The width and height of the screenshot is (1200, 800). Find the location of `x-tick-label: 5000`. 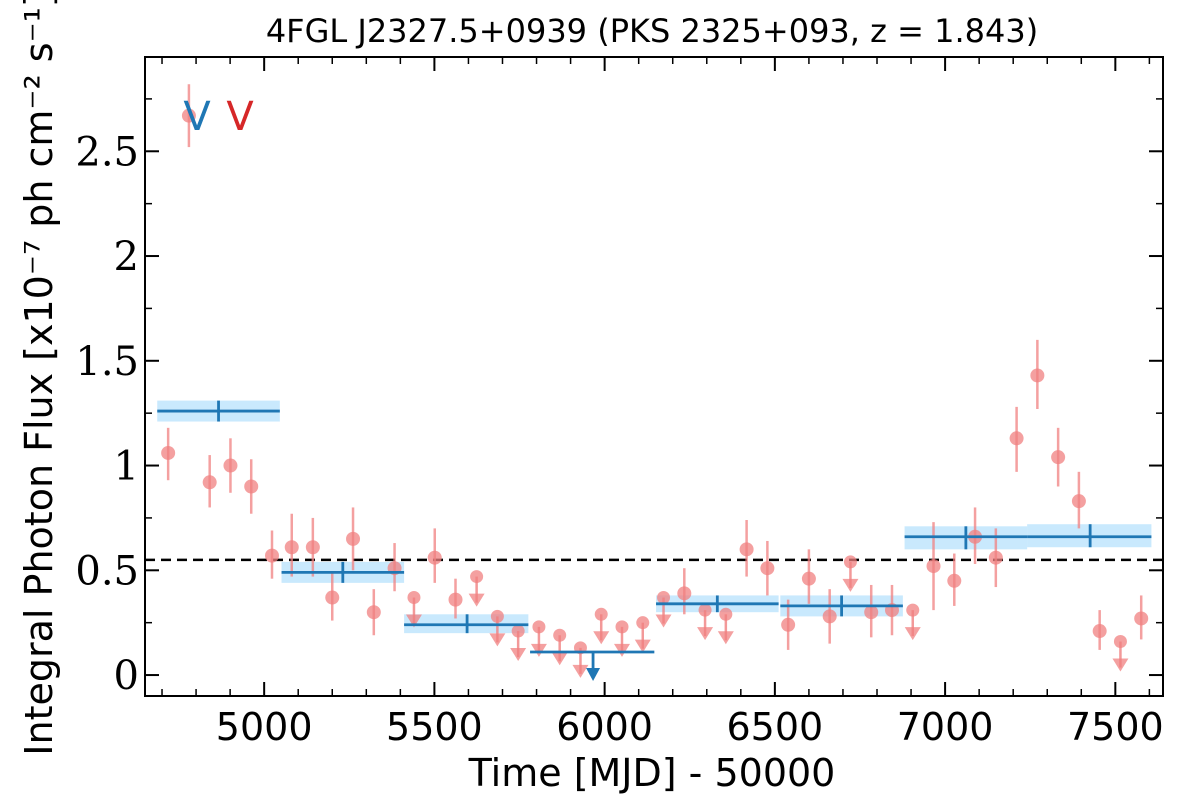

x-tick-label: 5000 is located at coordinates (264, 727).